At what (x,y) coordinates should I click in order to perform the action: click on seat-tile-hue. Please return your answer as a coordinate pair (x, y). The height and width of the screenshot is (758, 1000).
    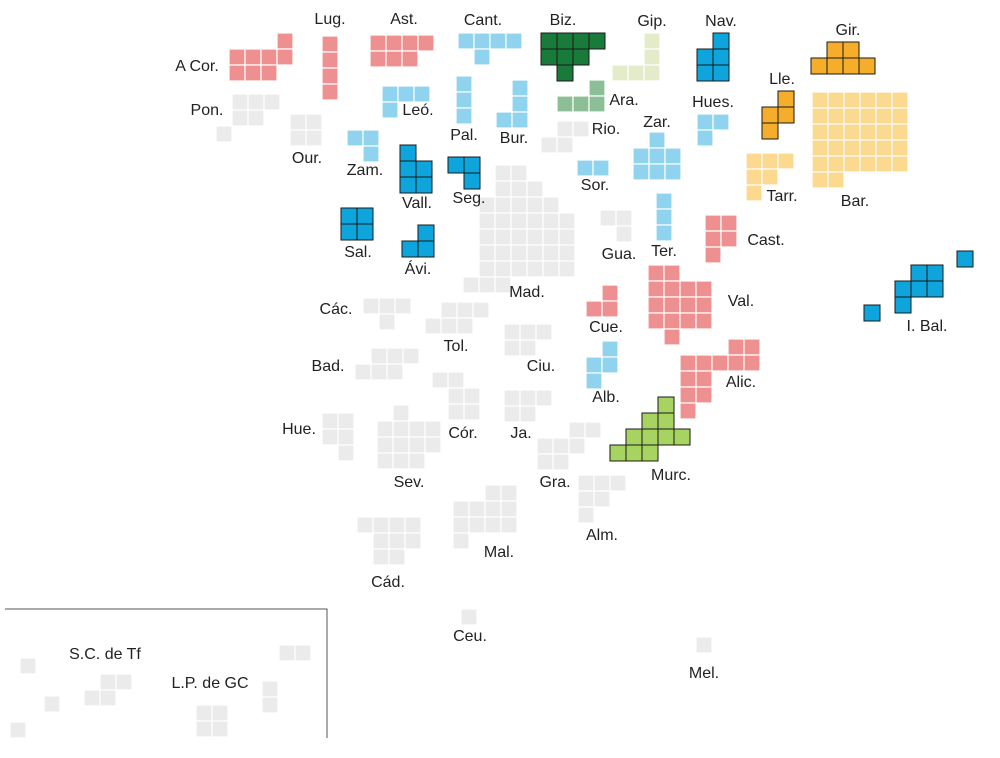
    Looking at the image, I should click on (346, 453).